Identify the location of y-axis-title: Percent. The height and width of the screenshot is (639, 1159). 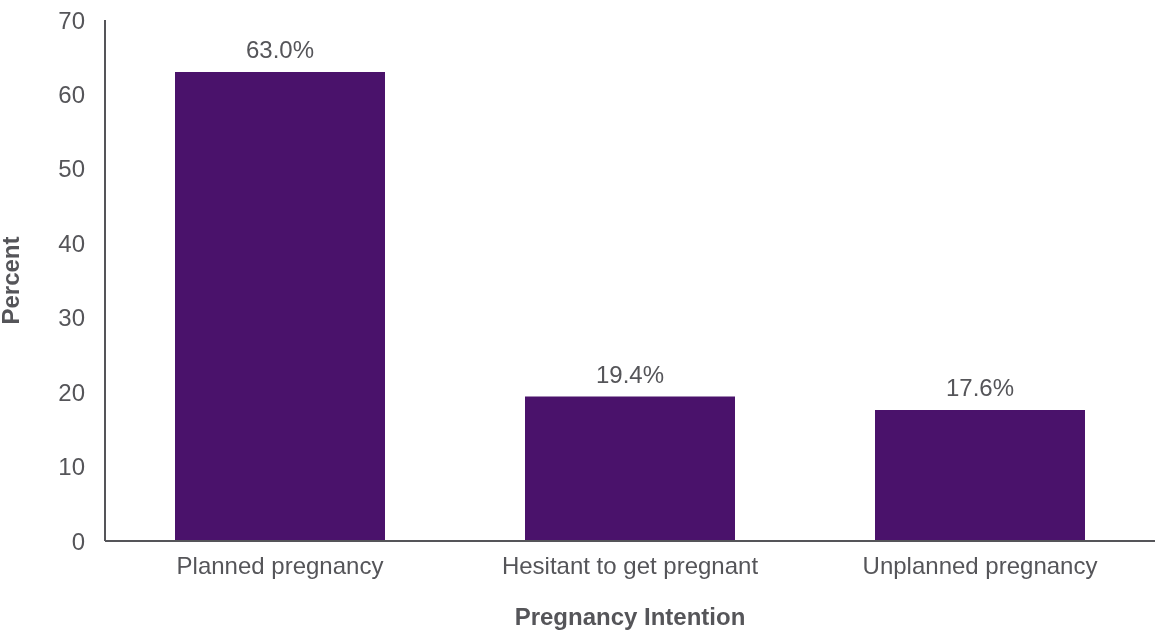
(12, 280).